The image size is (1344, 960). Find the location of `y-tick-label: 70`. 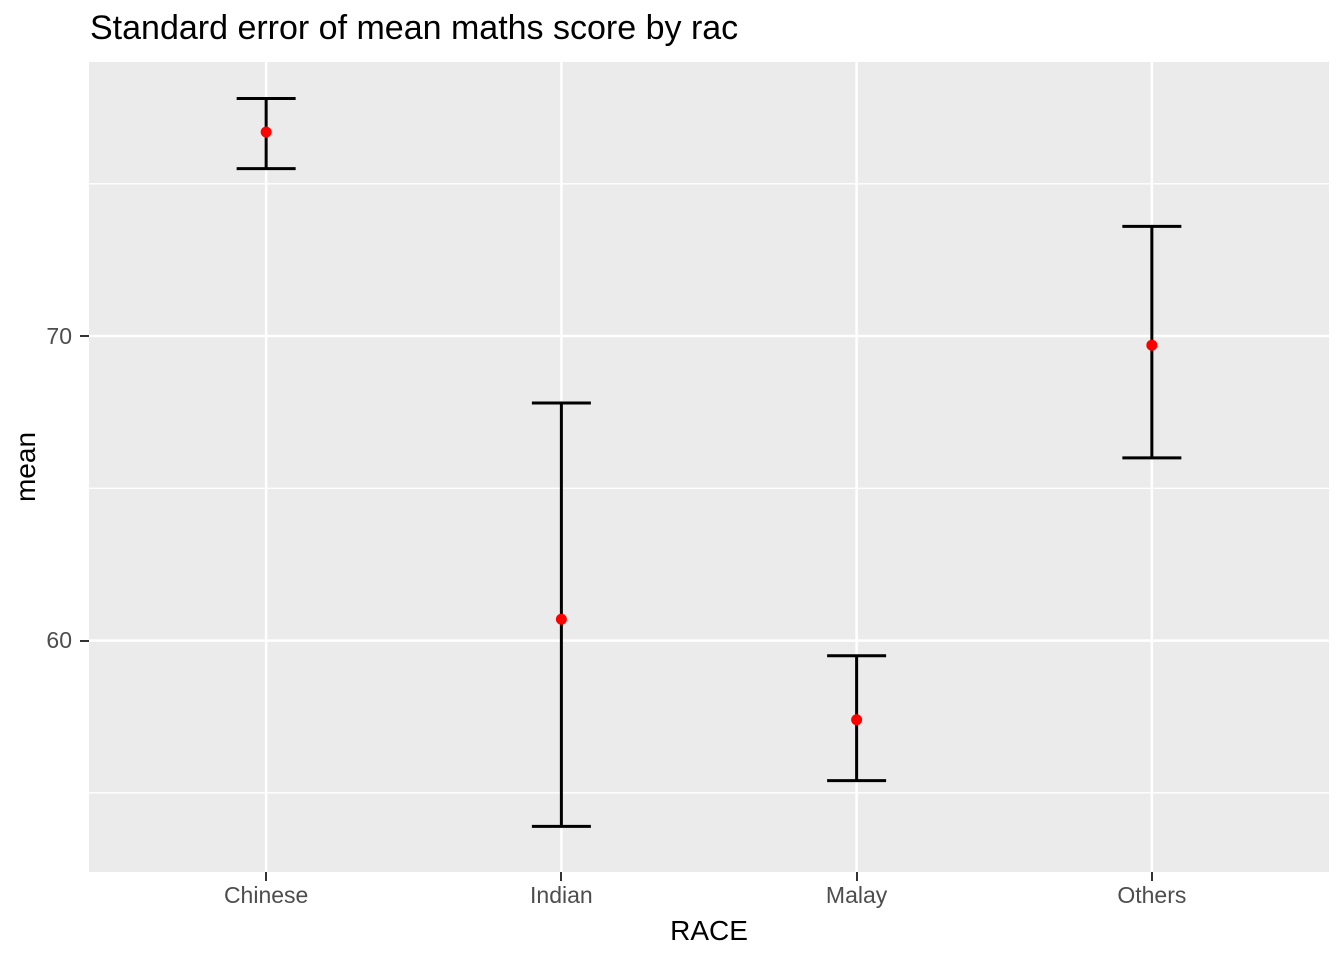

y-tick-label: 70 is located at coordinates (59, 335).